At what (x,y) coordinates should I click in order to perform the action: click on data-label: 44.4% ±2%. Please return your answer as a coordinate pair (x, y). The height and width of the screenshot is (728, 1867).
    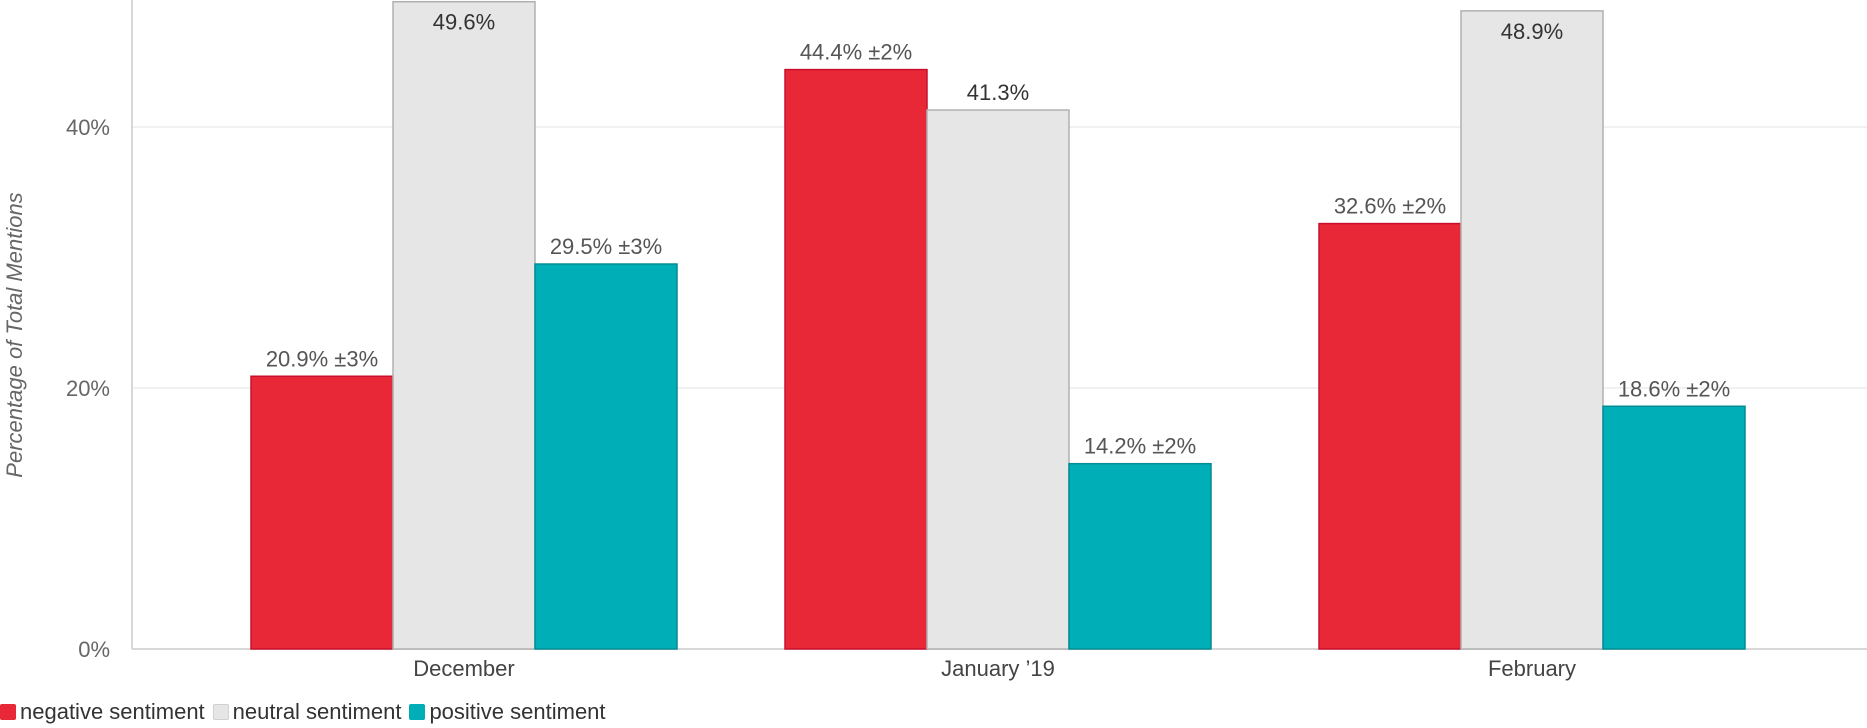
    Looking at the image, I should click on (856, 52).